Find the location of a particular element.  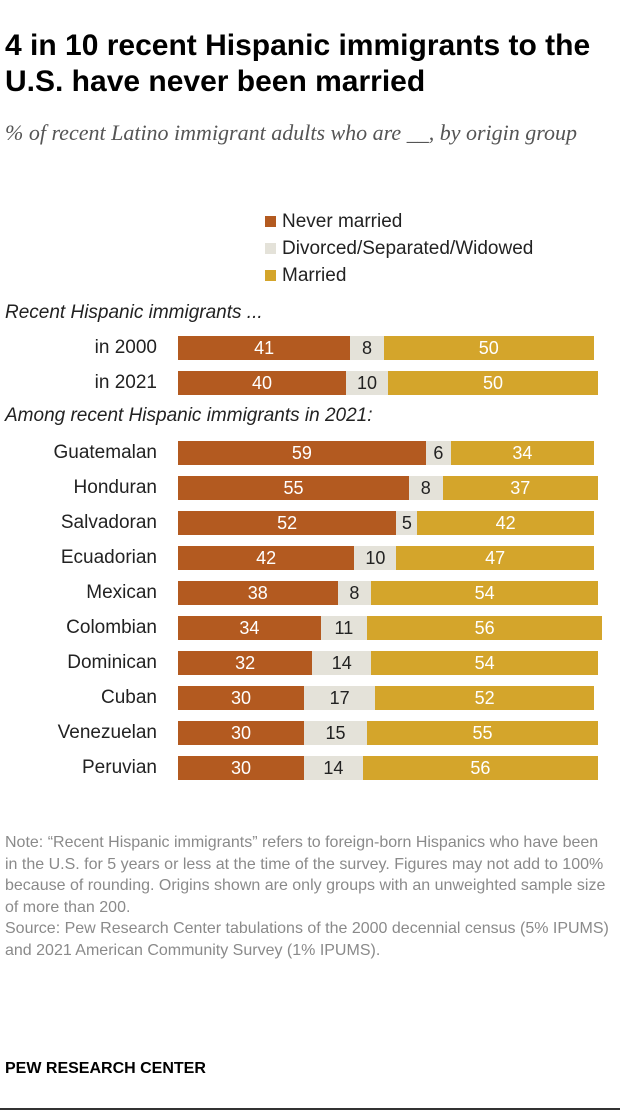

stacked-bar: 55 8 37 is located at coordinates (388, 488).